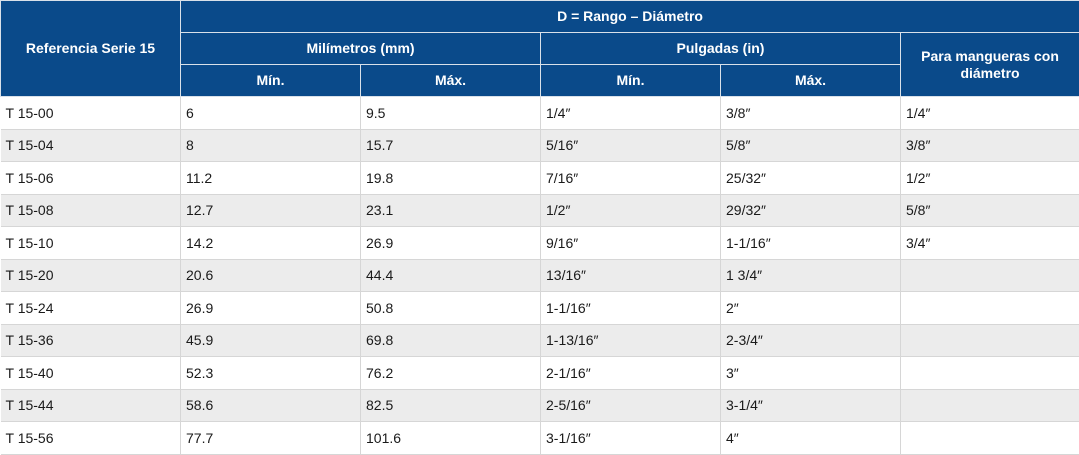  What do you see at coordinates (630, 17) in the screenshot?
I see `header-range: D = Rango – Diámetro` at bounding box center [630, 17].